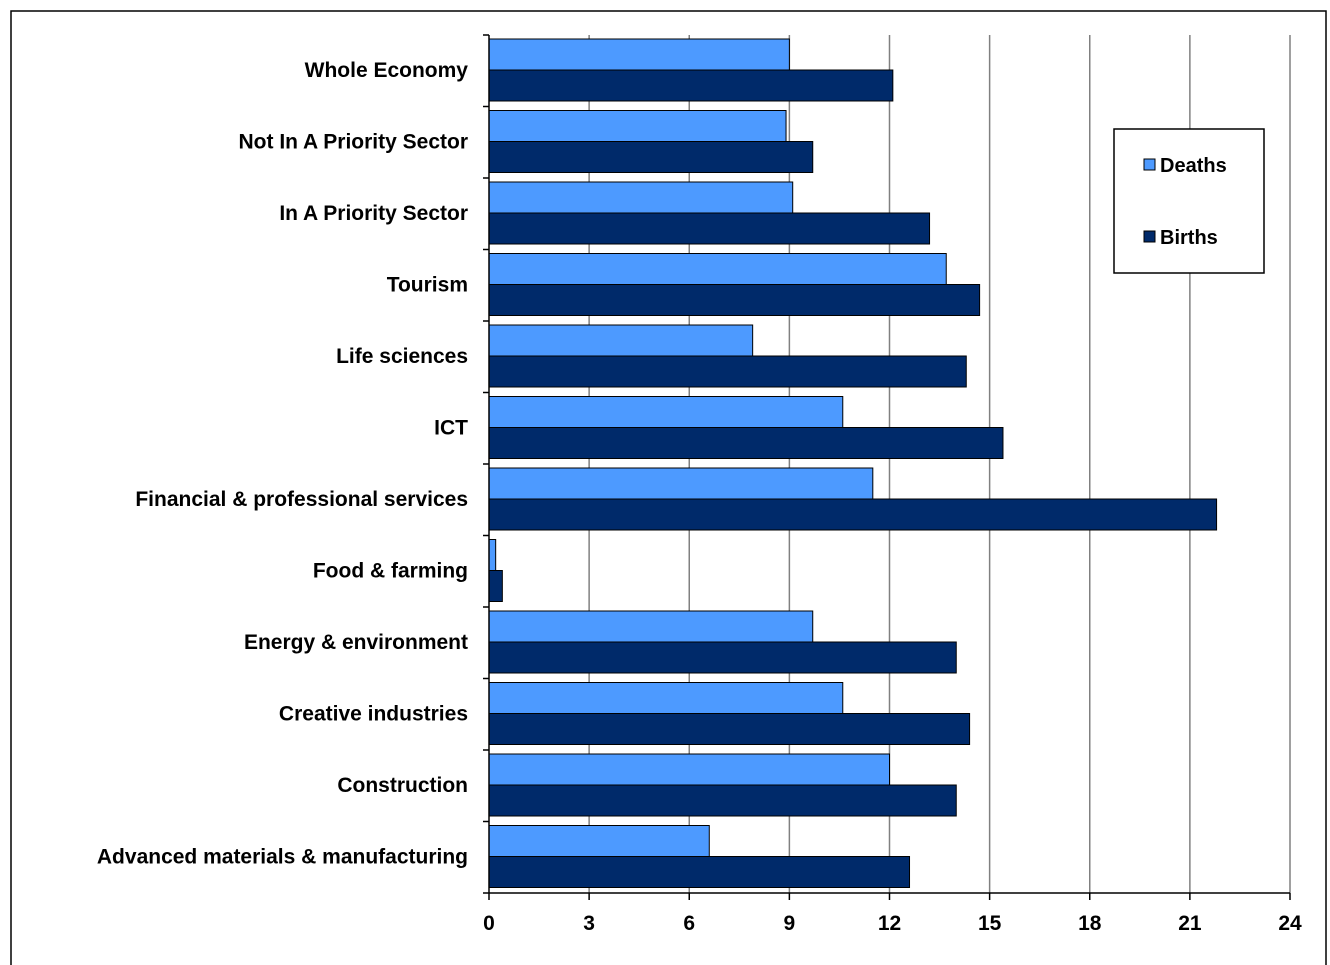 This screenshot has height=965, width=1330. I want to click on legend: Deaths Births, so click(1189, 201).